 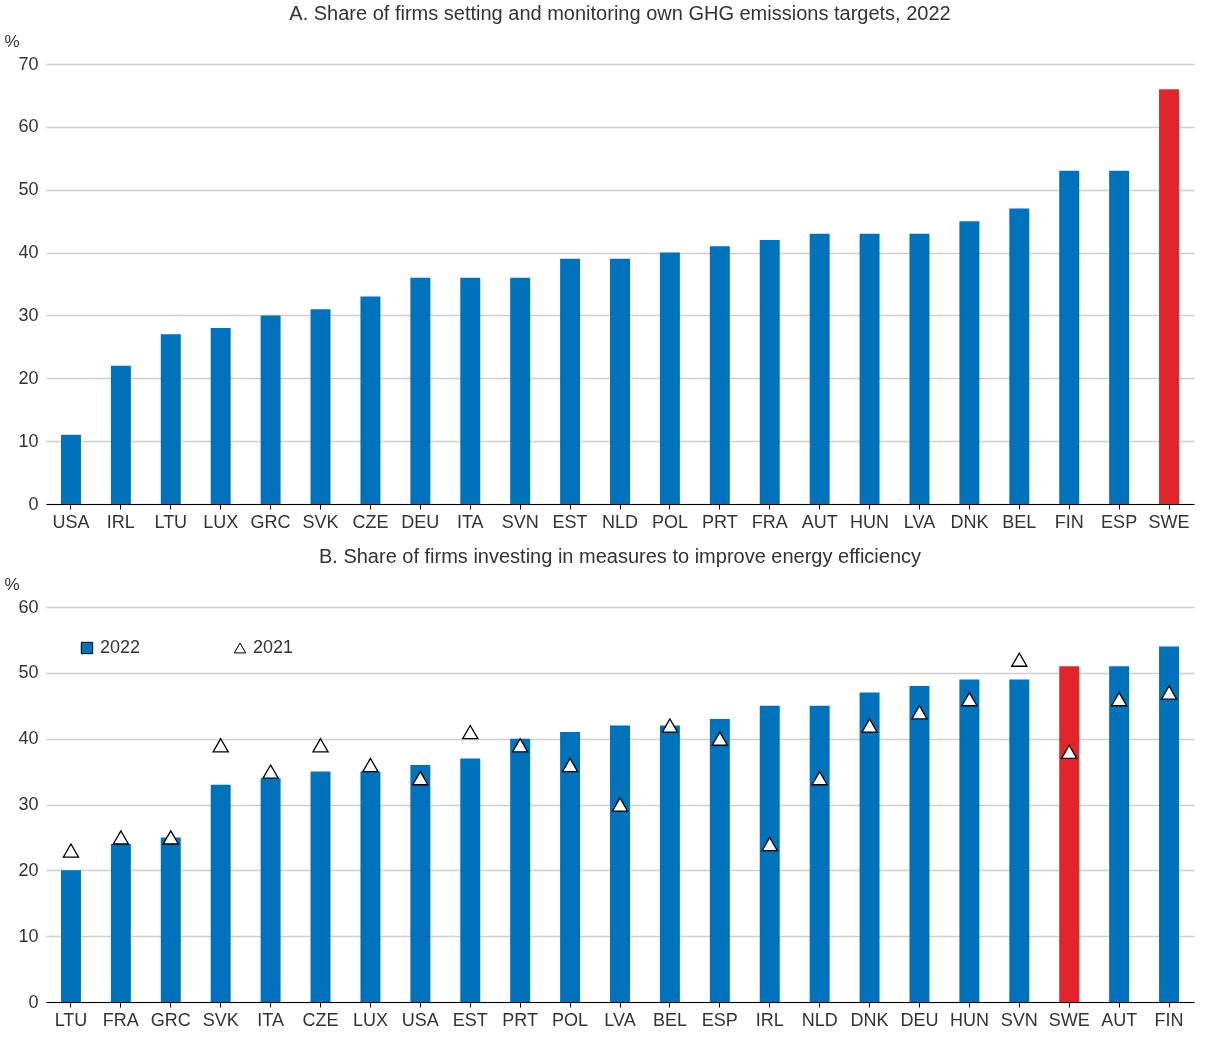 What do you see at coordinates (12, 41) in the screenshot?
I see `y-axis-title: %` at bounding box center [12, 41].